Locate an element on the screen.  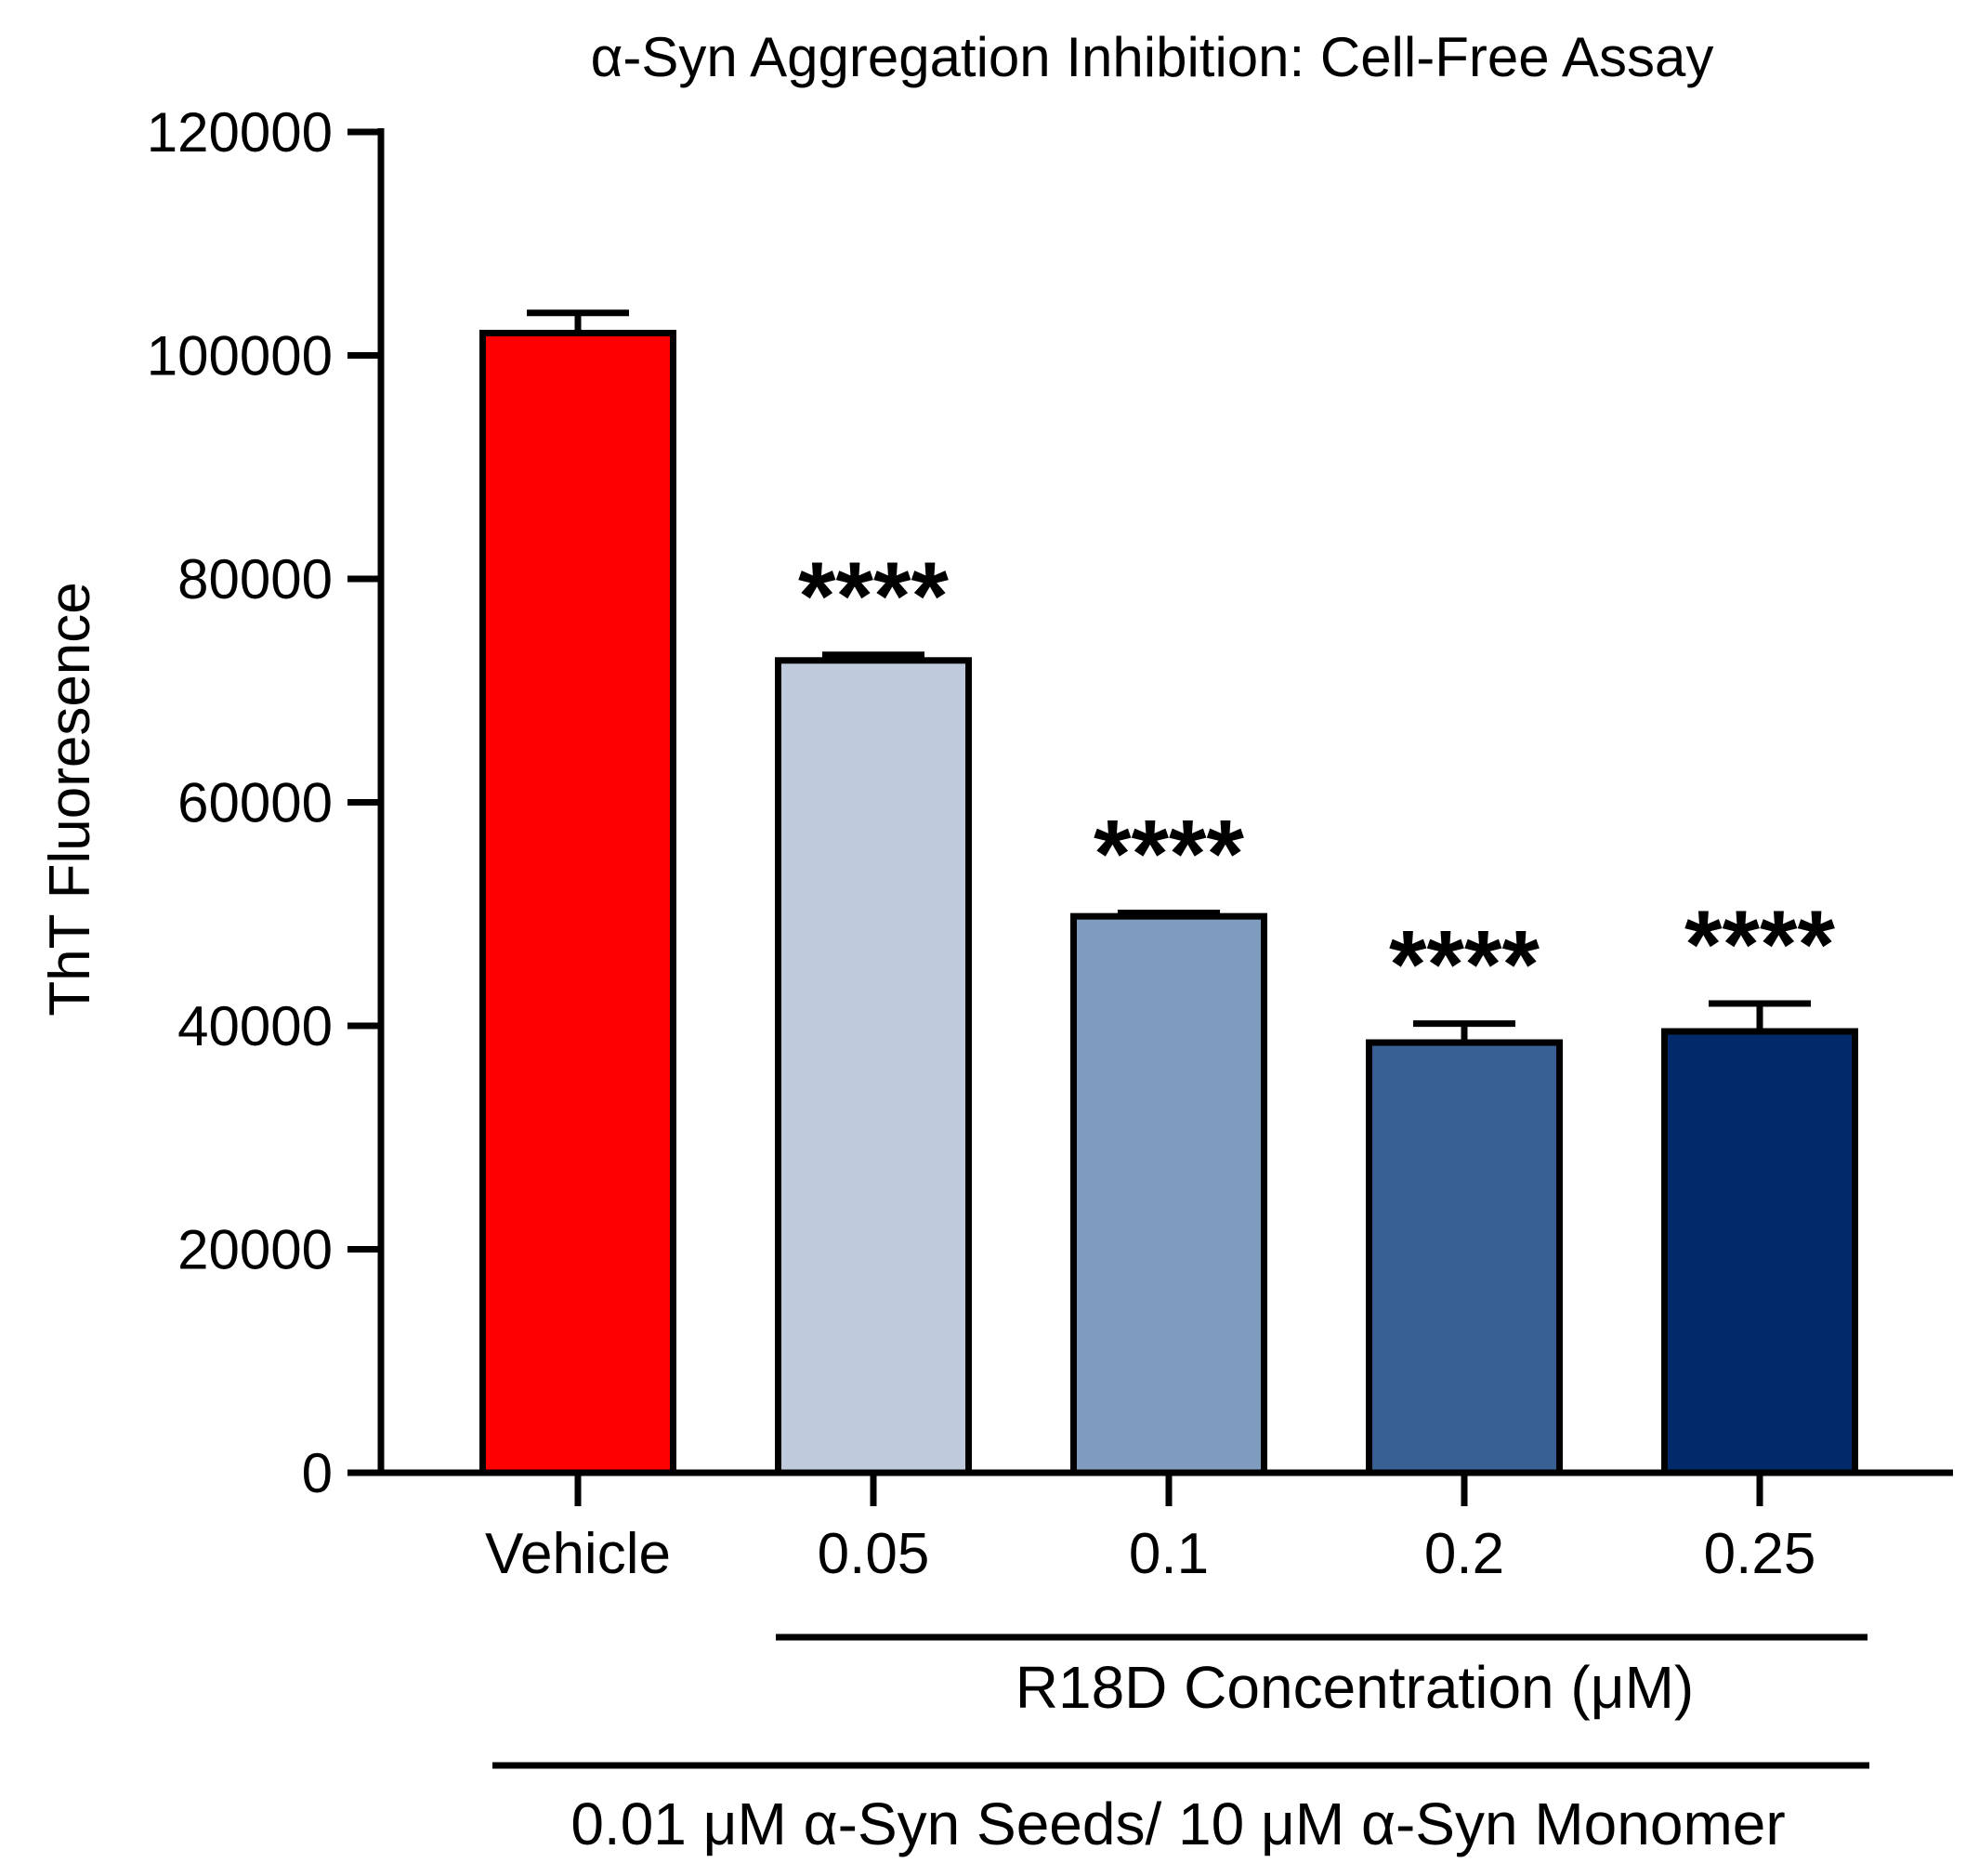
y-tick-label: 80000 is located at coordinates (255, 579).